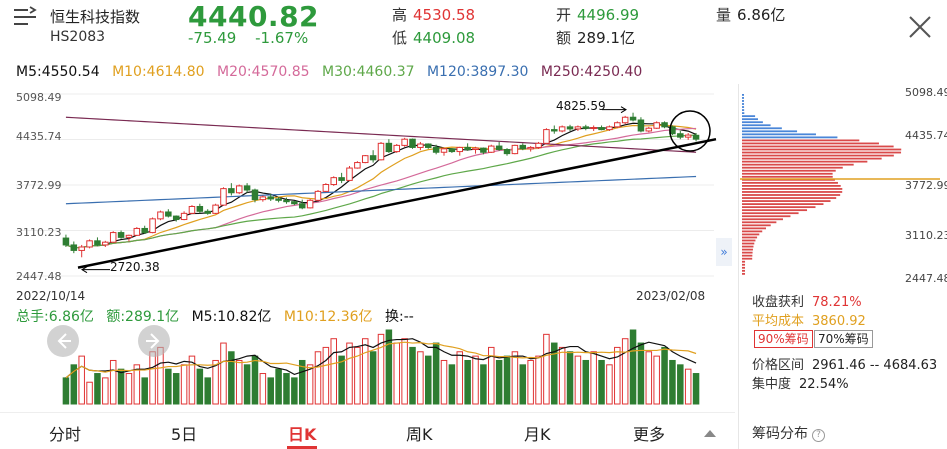  I want to click on avg-cost-value: 3860.92, so click(839, 321).